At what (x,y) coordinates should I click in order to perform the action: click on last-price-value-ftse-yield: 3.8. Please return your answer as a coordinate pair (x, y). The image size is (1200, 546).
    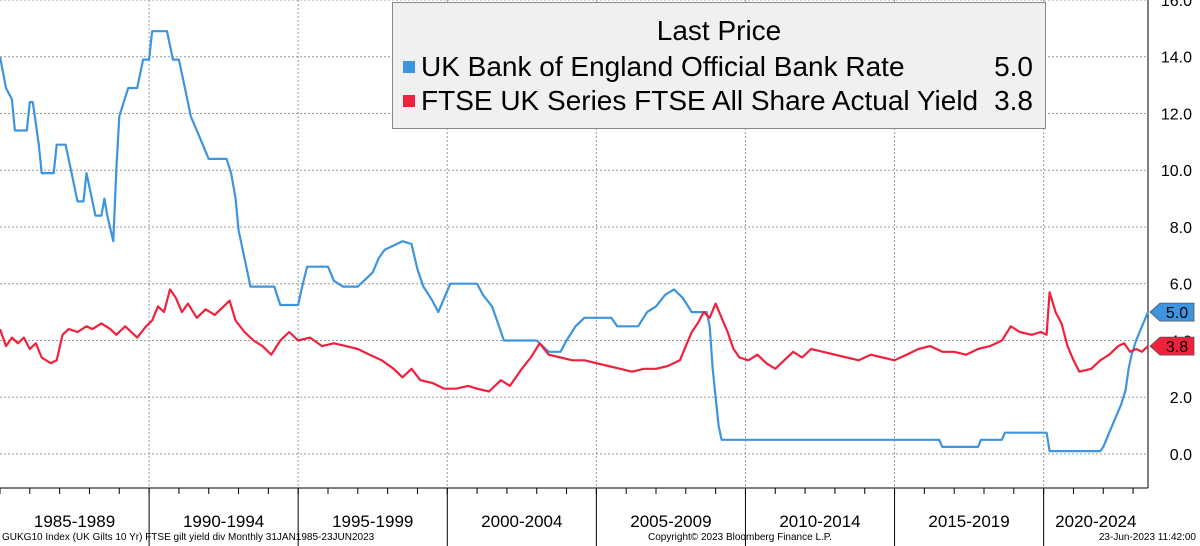
    Looking at the image, I should click on (1177, 347).